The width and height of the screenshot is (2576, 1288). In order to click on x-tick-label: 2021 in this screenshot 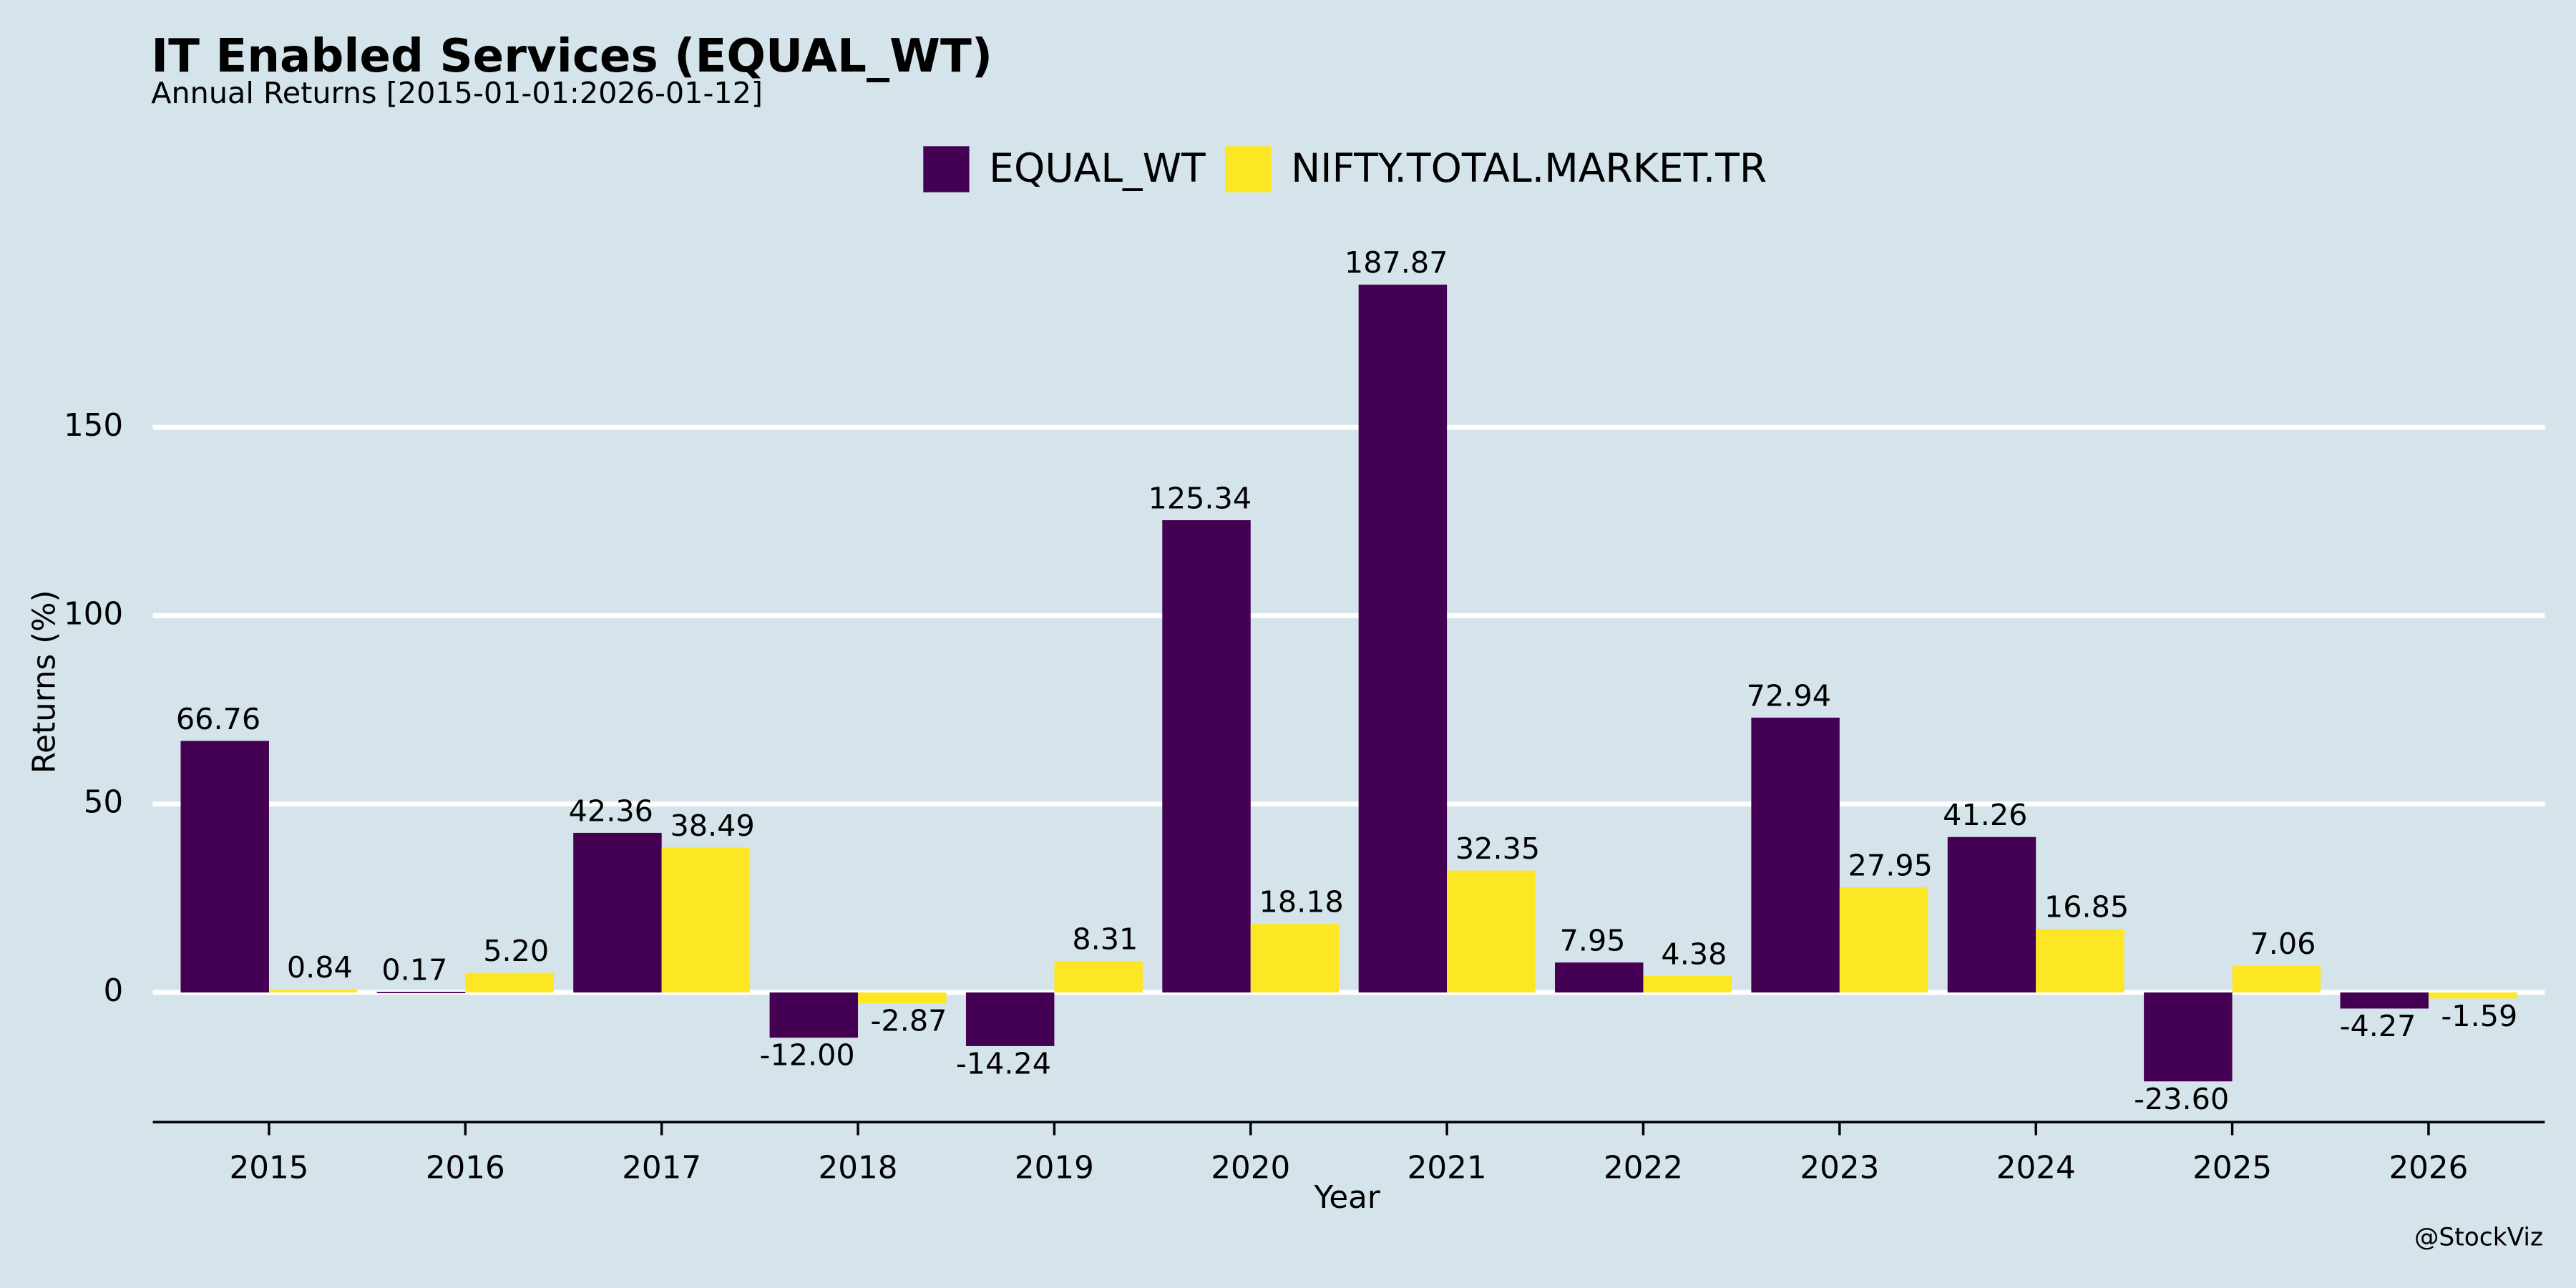, I will do `click(1447, 1168)`.